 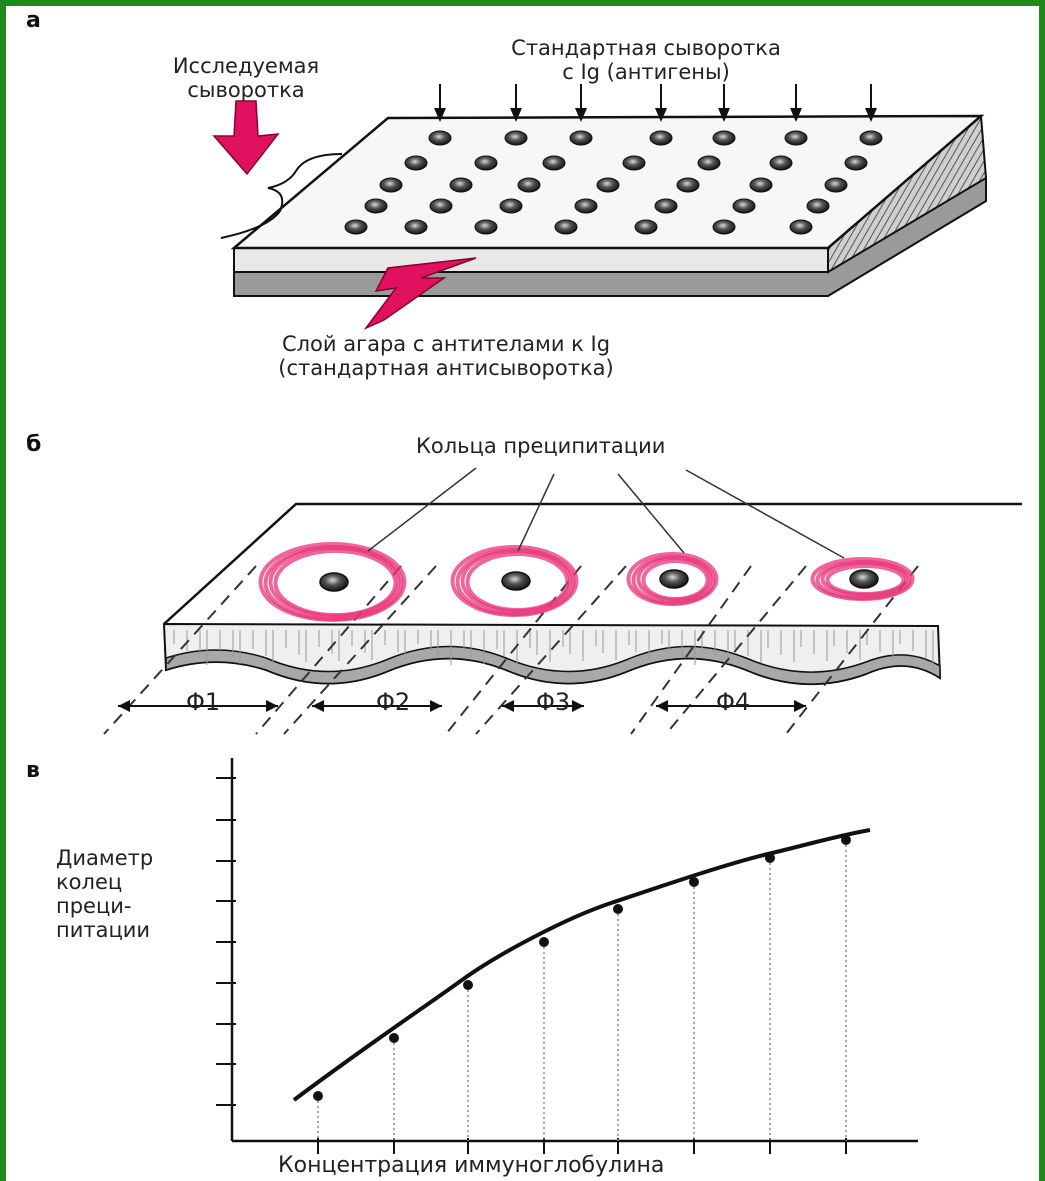 I want to click on rings-label: Кольца преципитации, so click(x=541, y=446).